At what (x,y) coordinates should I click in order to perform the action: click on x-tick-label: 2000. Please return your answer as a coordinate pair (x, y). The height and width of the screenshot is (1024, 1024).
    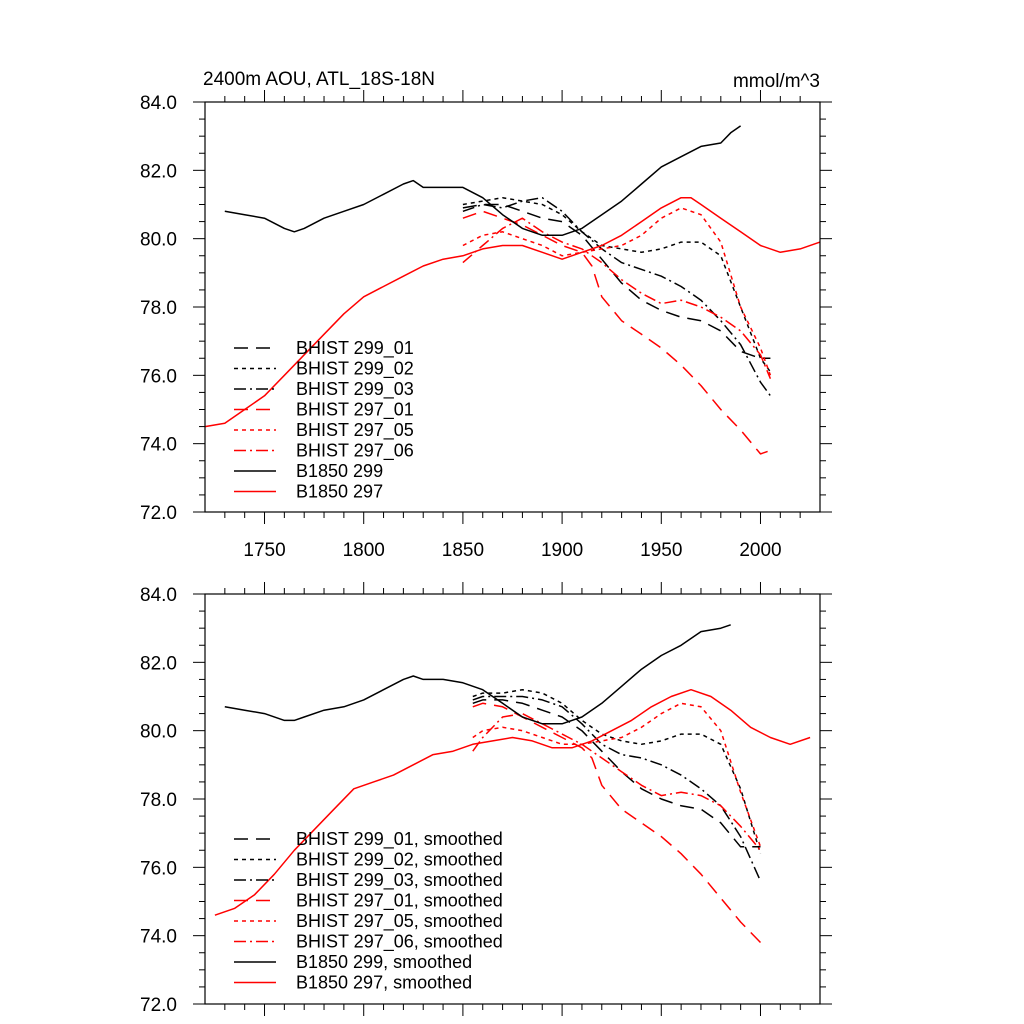
    Looking at the image, I should click on (760, 550).